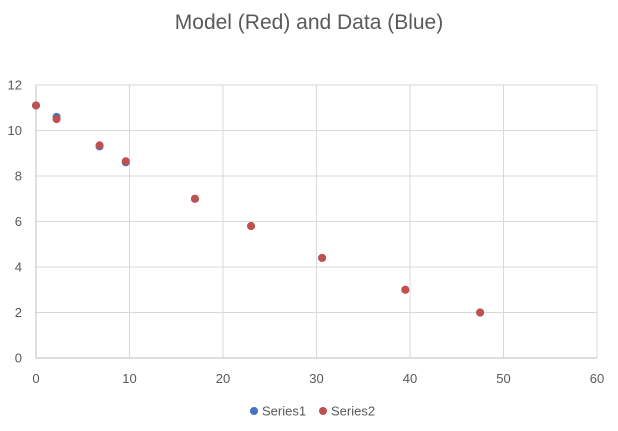 Image resolution: width=618 pixels, height=431 pixels. I want to click on legend-marker-series1, so click(254, 411).